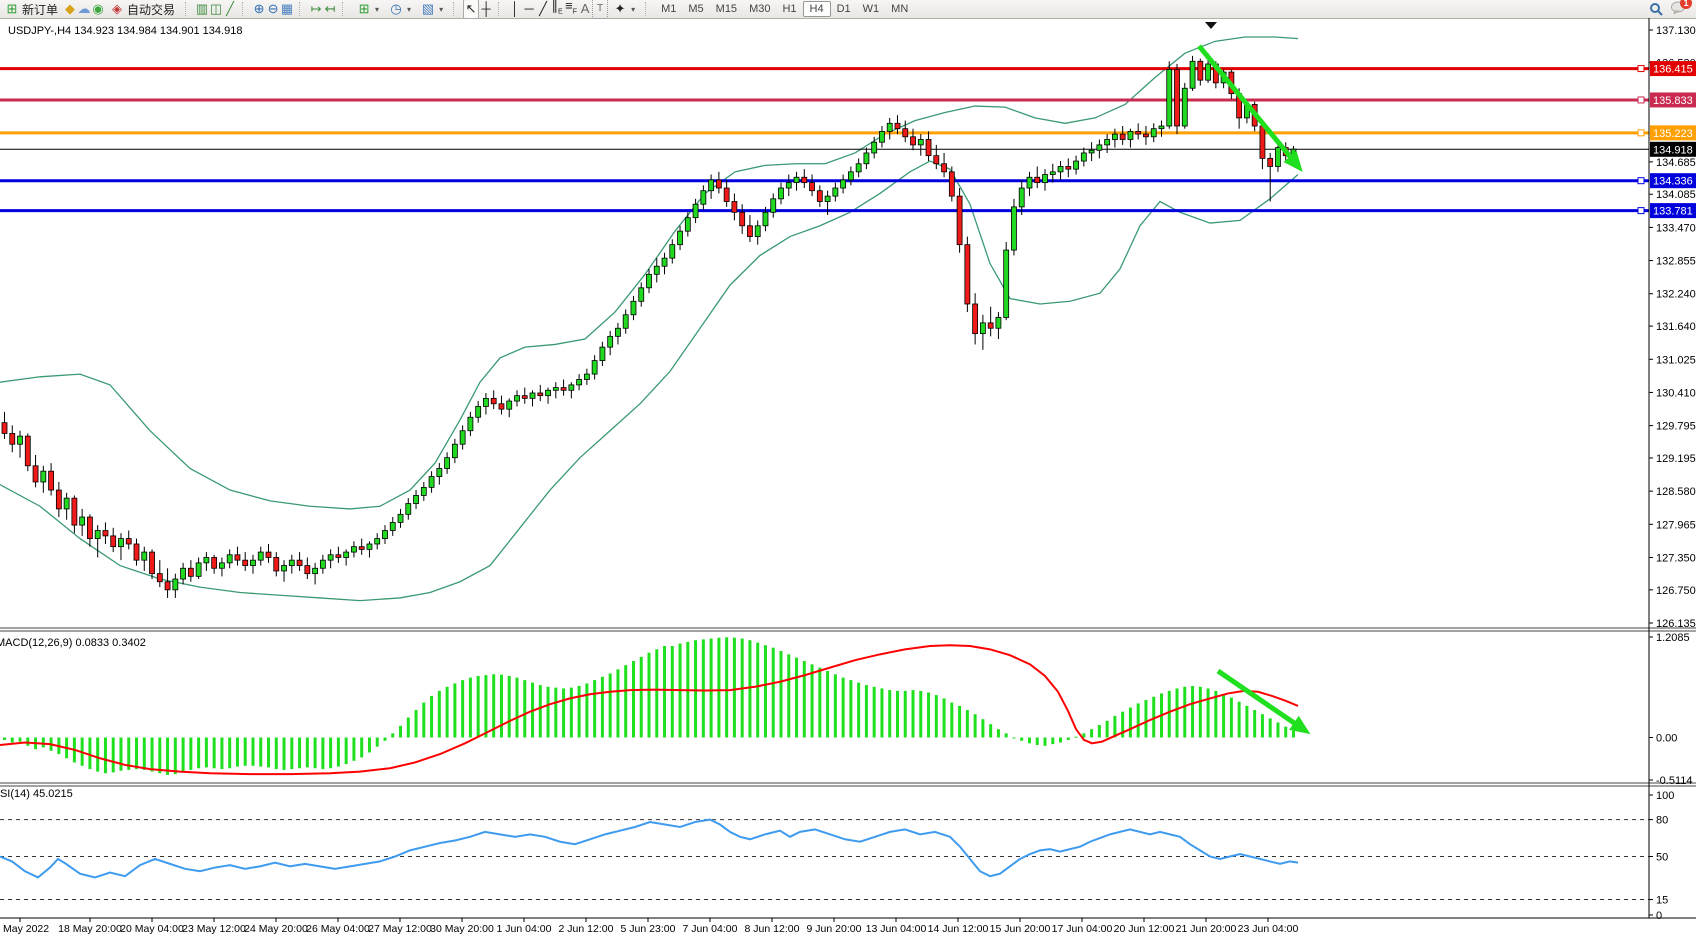 The image size is (1696, 941). What do you see at coordinates (1671, 777) in the screenshot?
I see `indicator-axes: 1.2085 0.00 -0.5114 100 80 50 15 0` at bounding box center [1671, 777].